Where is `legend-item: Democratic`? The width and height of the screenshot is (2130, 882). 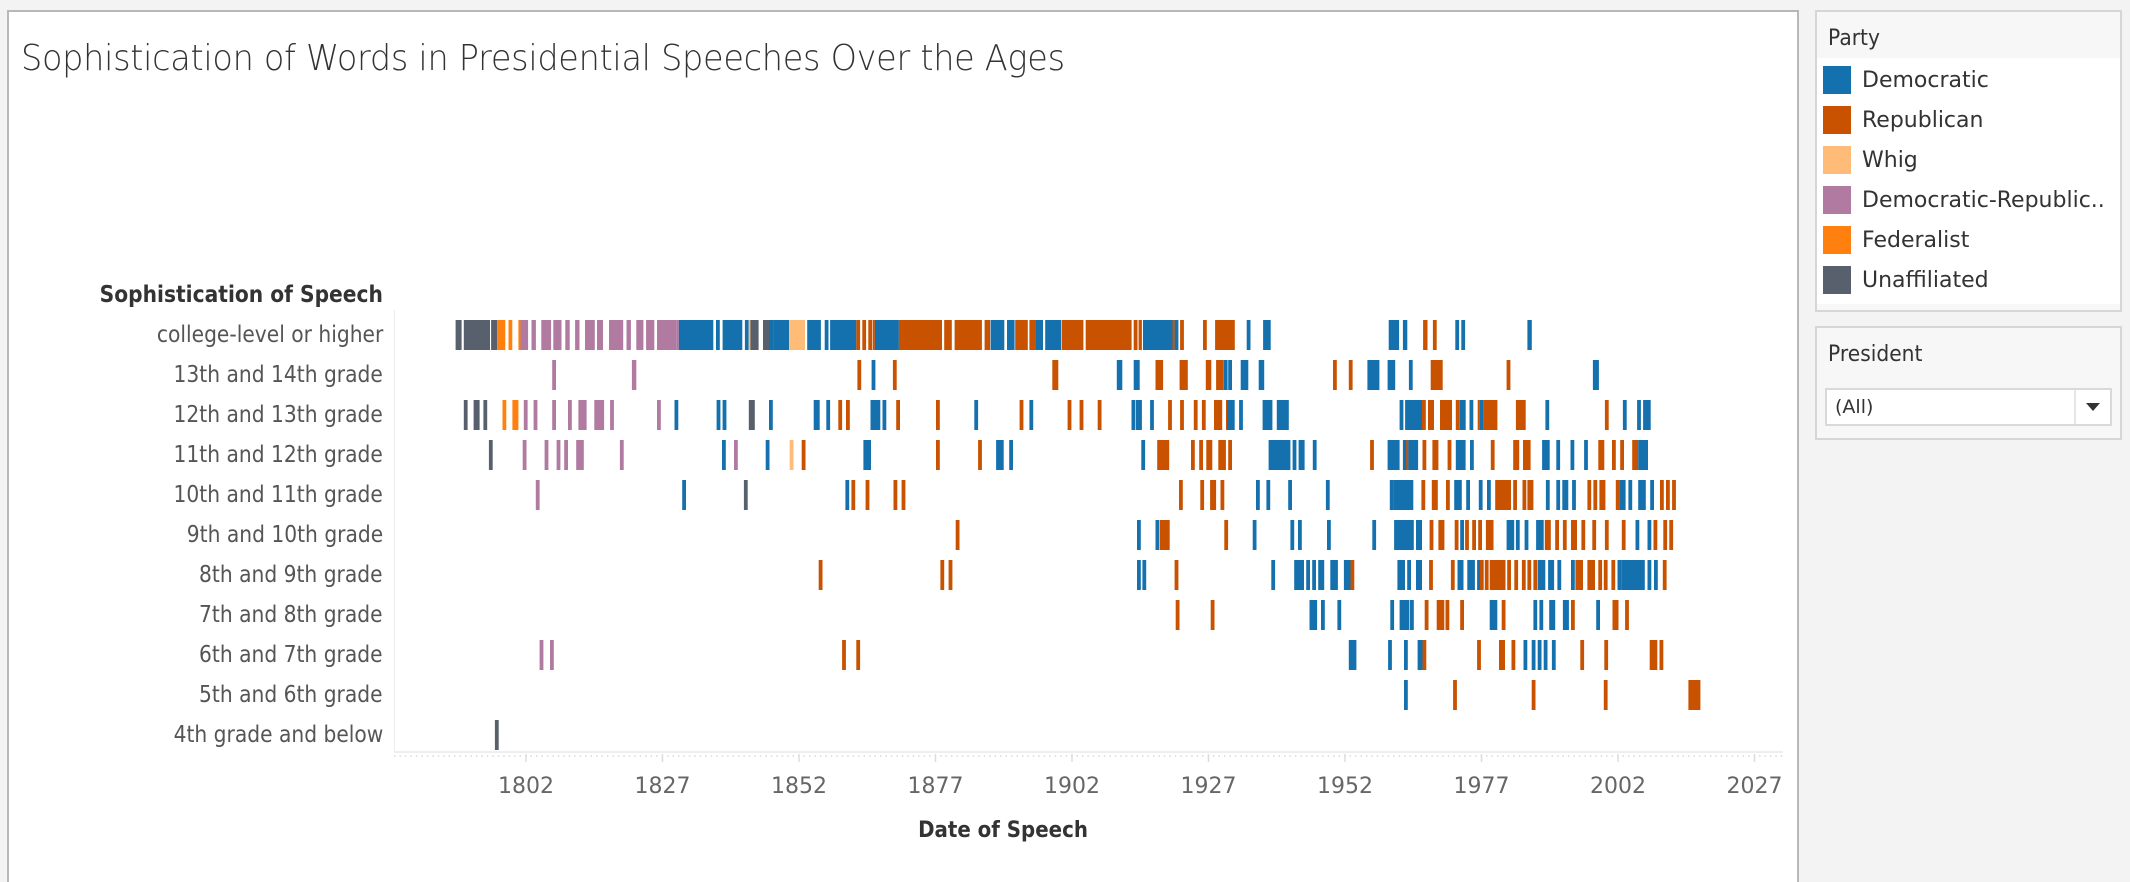 legend-item: Democratic is located at coordinates (1968, 80).